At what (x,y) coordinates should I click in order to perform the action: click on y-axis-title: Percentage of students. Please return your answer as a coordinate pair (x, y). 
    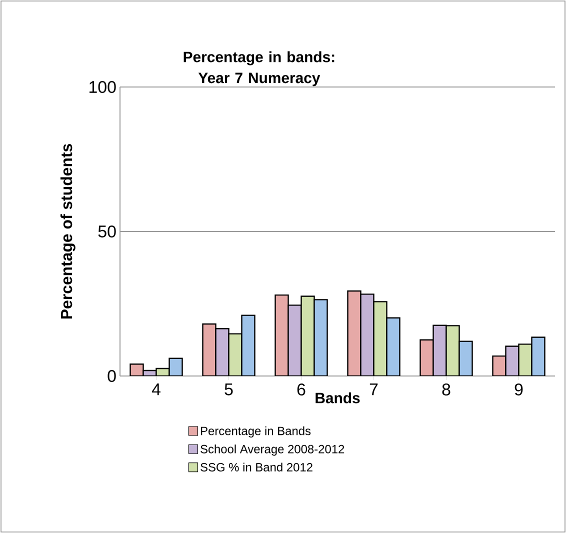
    Looking at the image, I should click on (68, 231).